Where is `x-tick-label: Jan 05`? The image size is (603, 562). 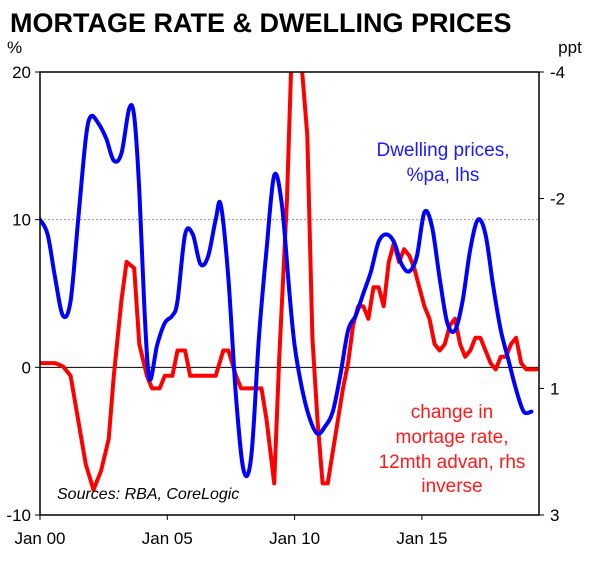
x-tick-label: Jan 05 is located at coordinates (167, 538).